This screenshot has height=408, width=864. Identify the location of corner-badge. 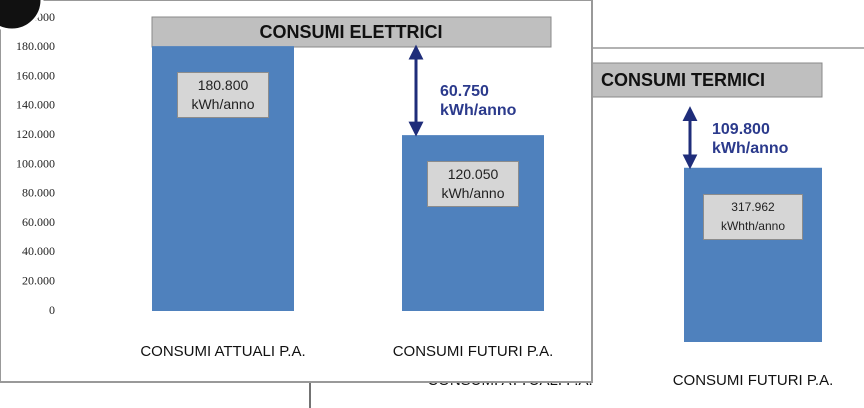
(22, 16).